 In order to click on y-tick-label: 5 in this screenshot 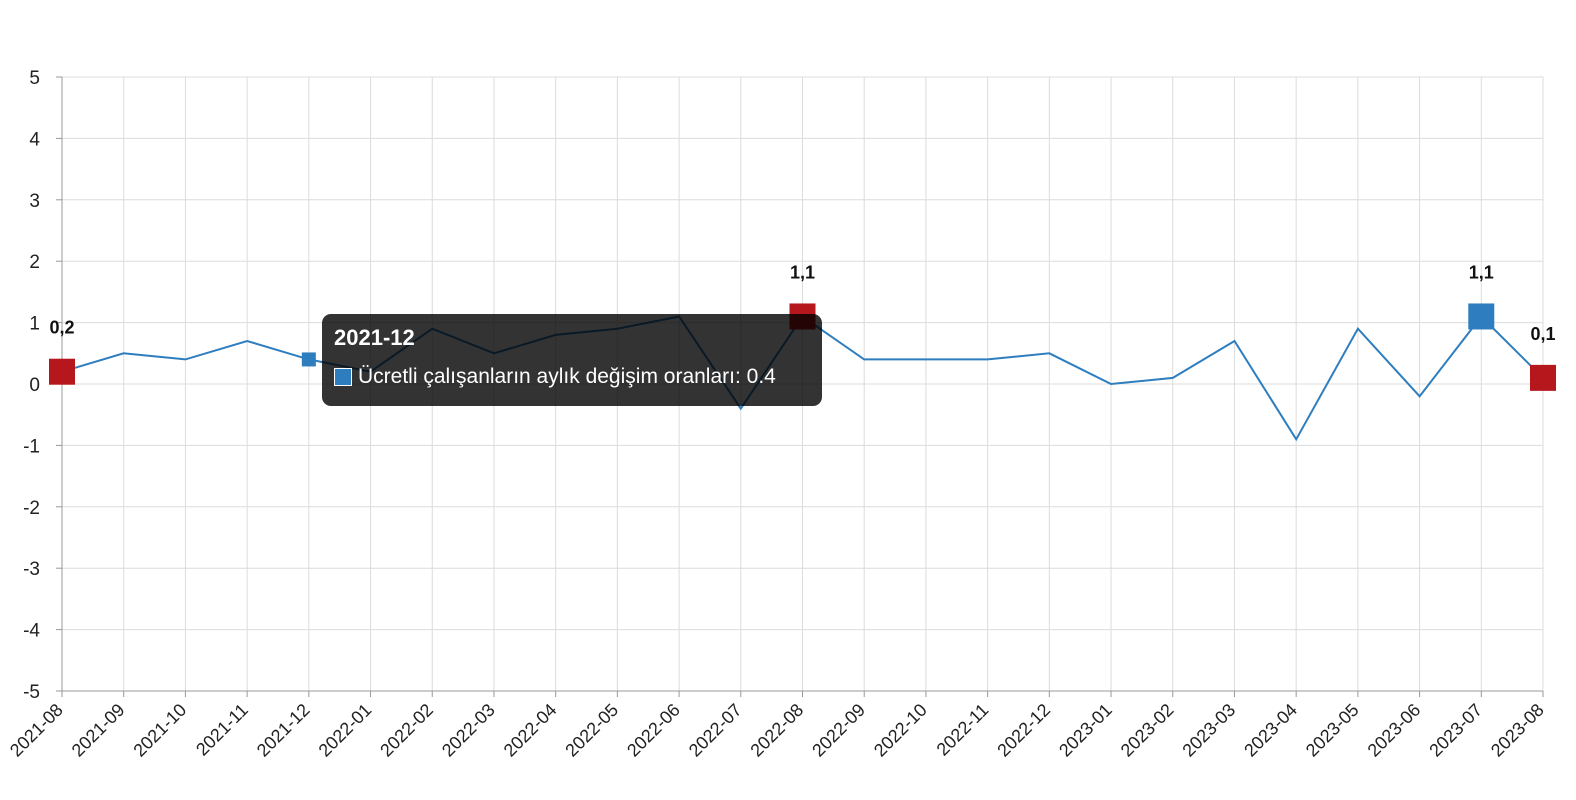, I will do `click(34, 78)`.